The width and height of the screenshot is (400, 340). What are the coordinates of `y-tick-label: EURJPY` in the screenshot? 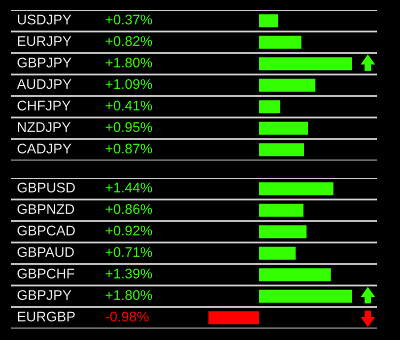 It's located at (45, 41).